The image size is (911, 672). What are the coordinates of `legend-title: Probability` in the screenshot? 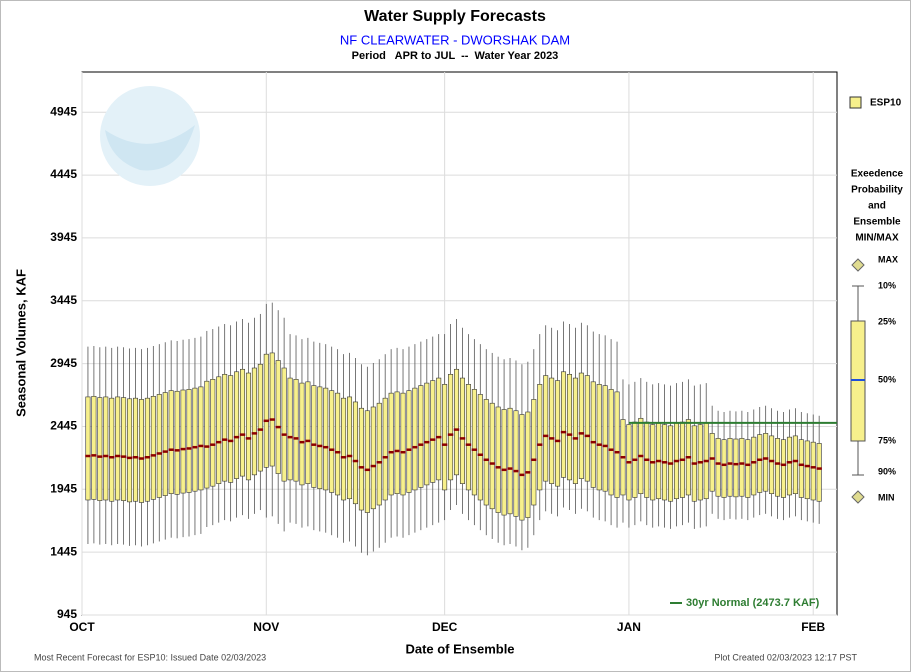 It's located at (877, 190).